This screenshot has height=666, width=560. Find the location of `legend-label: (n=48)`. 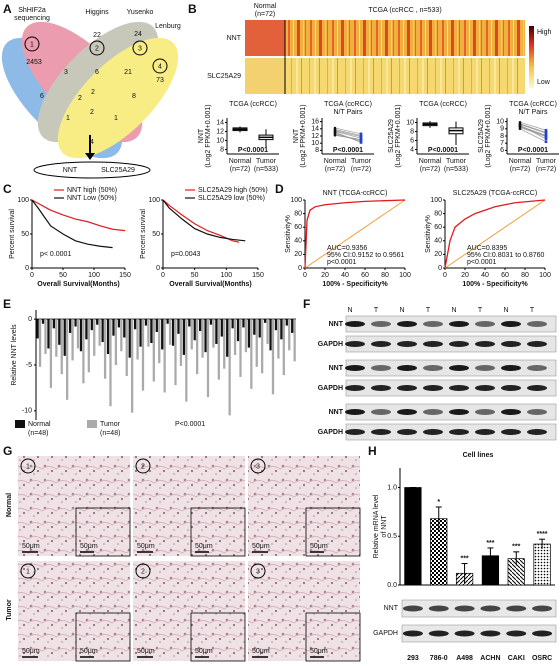

legend-label: (n=48) is located at coordinates (38, 433).